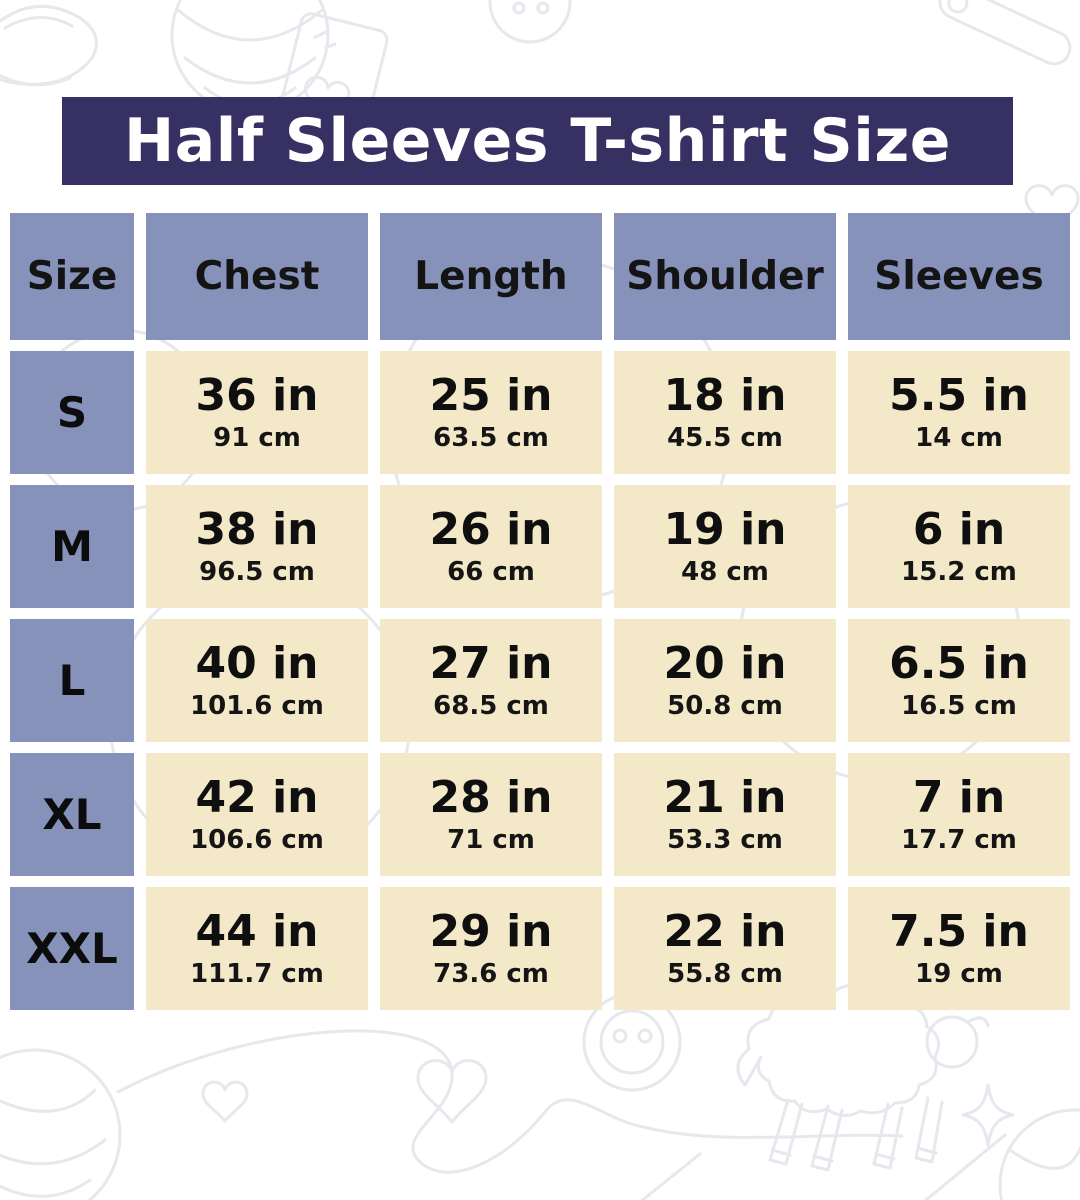 This screenshot has height=1200, width=1080. What do you see at coordinates (959, 797) in the screenshot?
I see `value-inches: 7 in` at bounding box center [959, 797].